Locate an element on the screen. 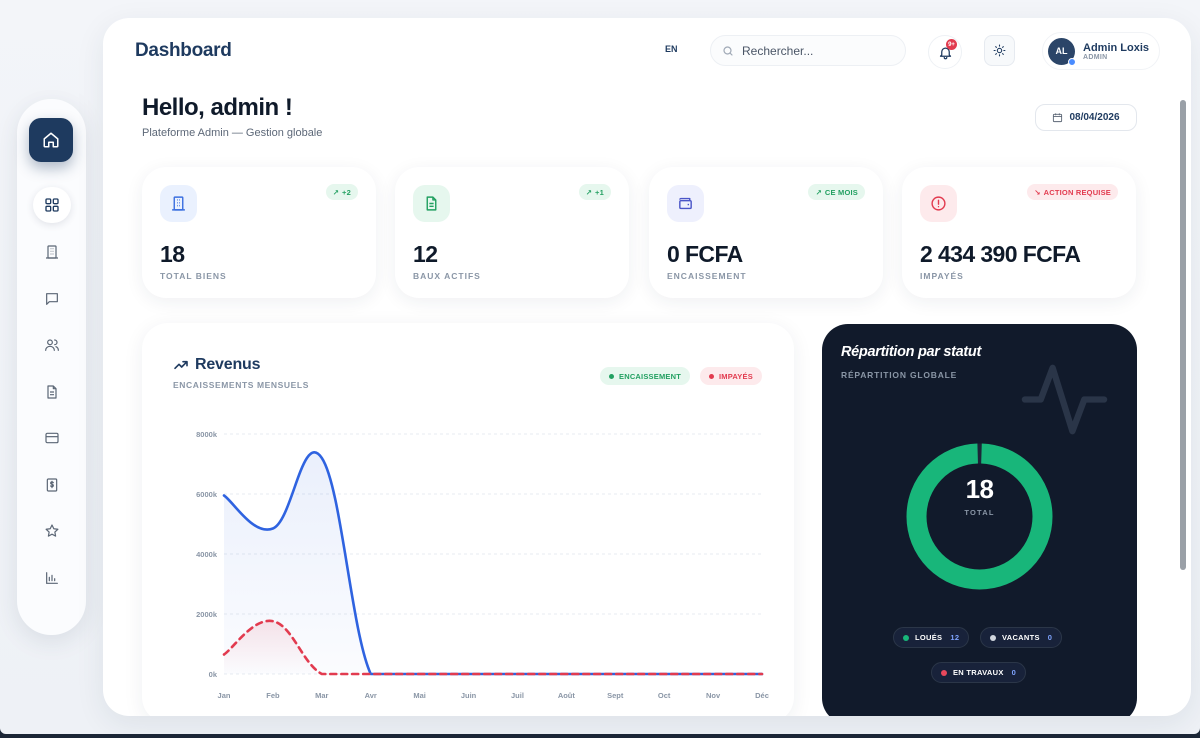  user-menu: AL Admin Loxis ADMIN is located at coordinates (1101, 51).